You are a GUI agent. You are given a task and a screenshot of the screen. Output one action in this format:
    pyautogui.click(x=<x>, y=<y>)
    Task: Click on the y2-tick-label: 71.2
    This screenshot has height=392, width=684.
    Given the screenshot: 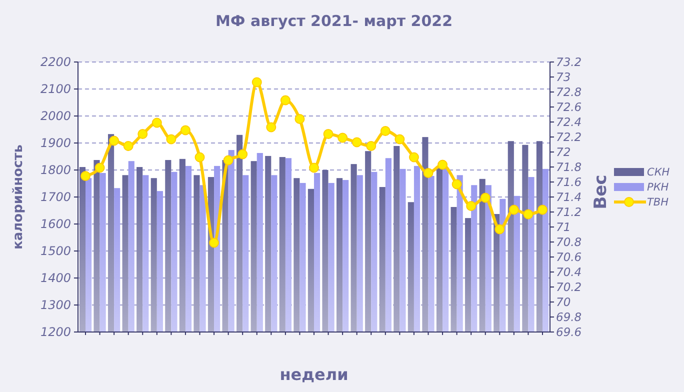 What is the action you would take?
    pyautogui.click(x=569, y=212)
    